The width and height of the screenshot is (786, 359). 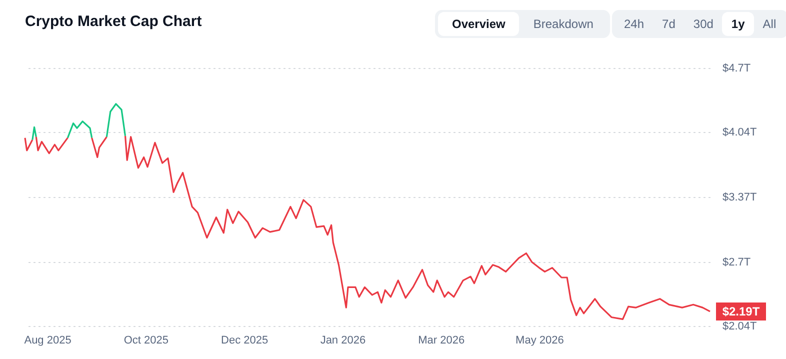 What do you see at coordinates (479, 24) in the screenshot?
I see `text: Overview` at bounding box center [479, 24].